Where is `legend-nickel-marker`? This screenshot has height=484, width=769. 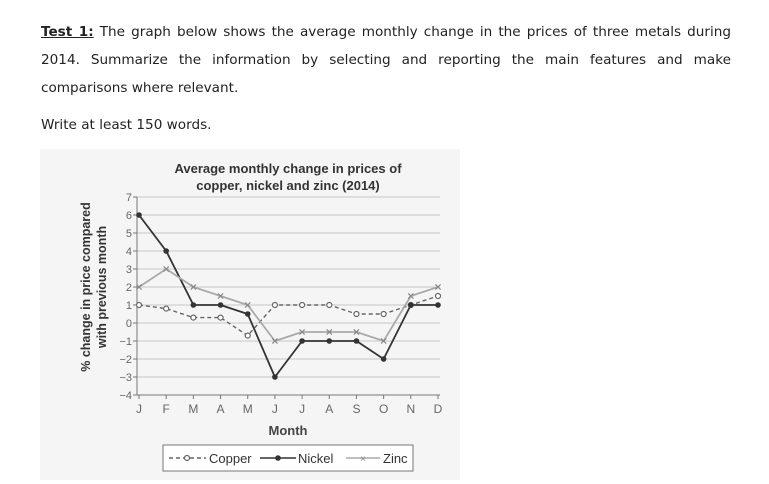
legend-nickel-marker is located at coordinates (278, 458).